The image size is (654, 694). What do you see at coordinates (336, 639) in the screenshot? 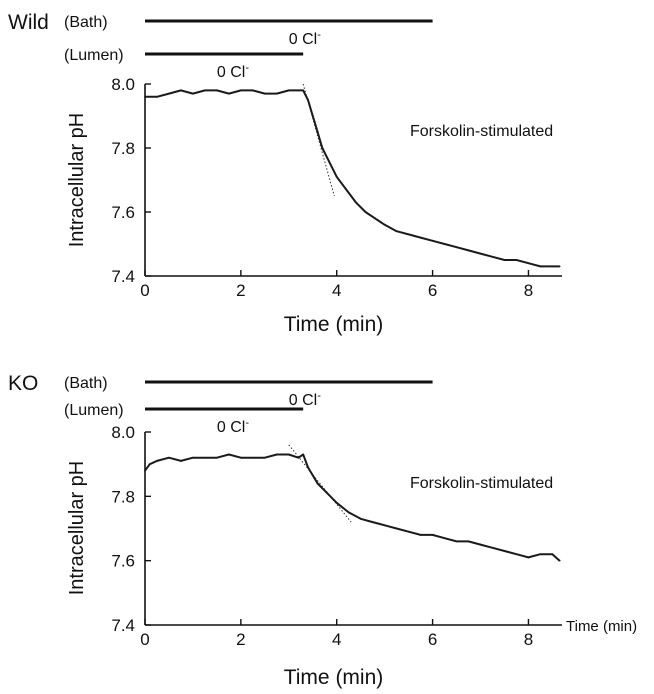
I see `x-tick-label: 4` at bounding box center [336, 639].